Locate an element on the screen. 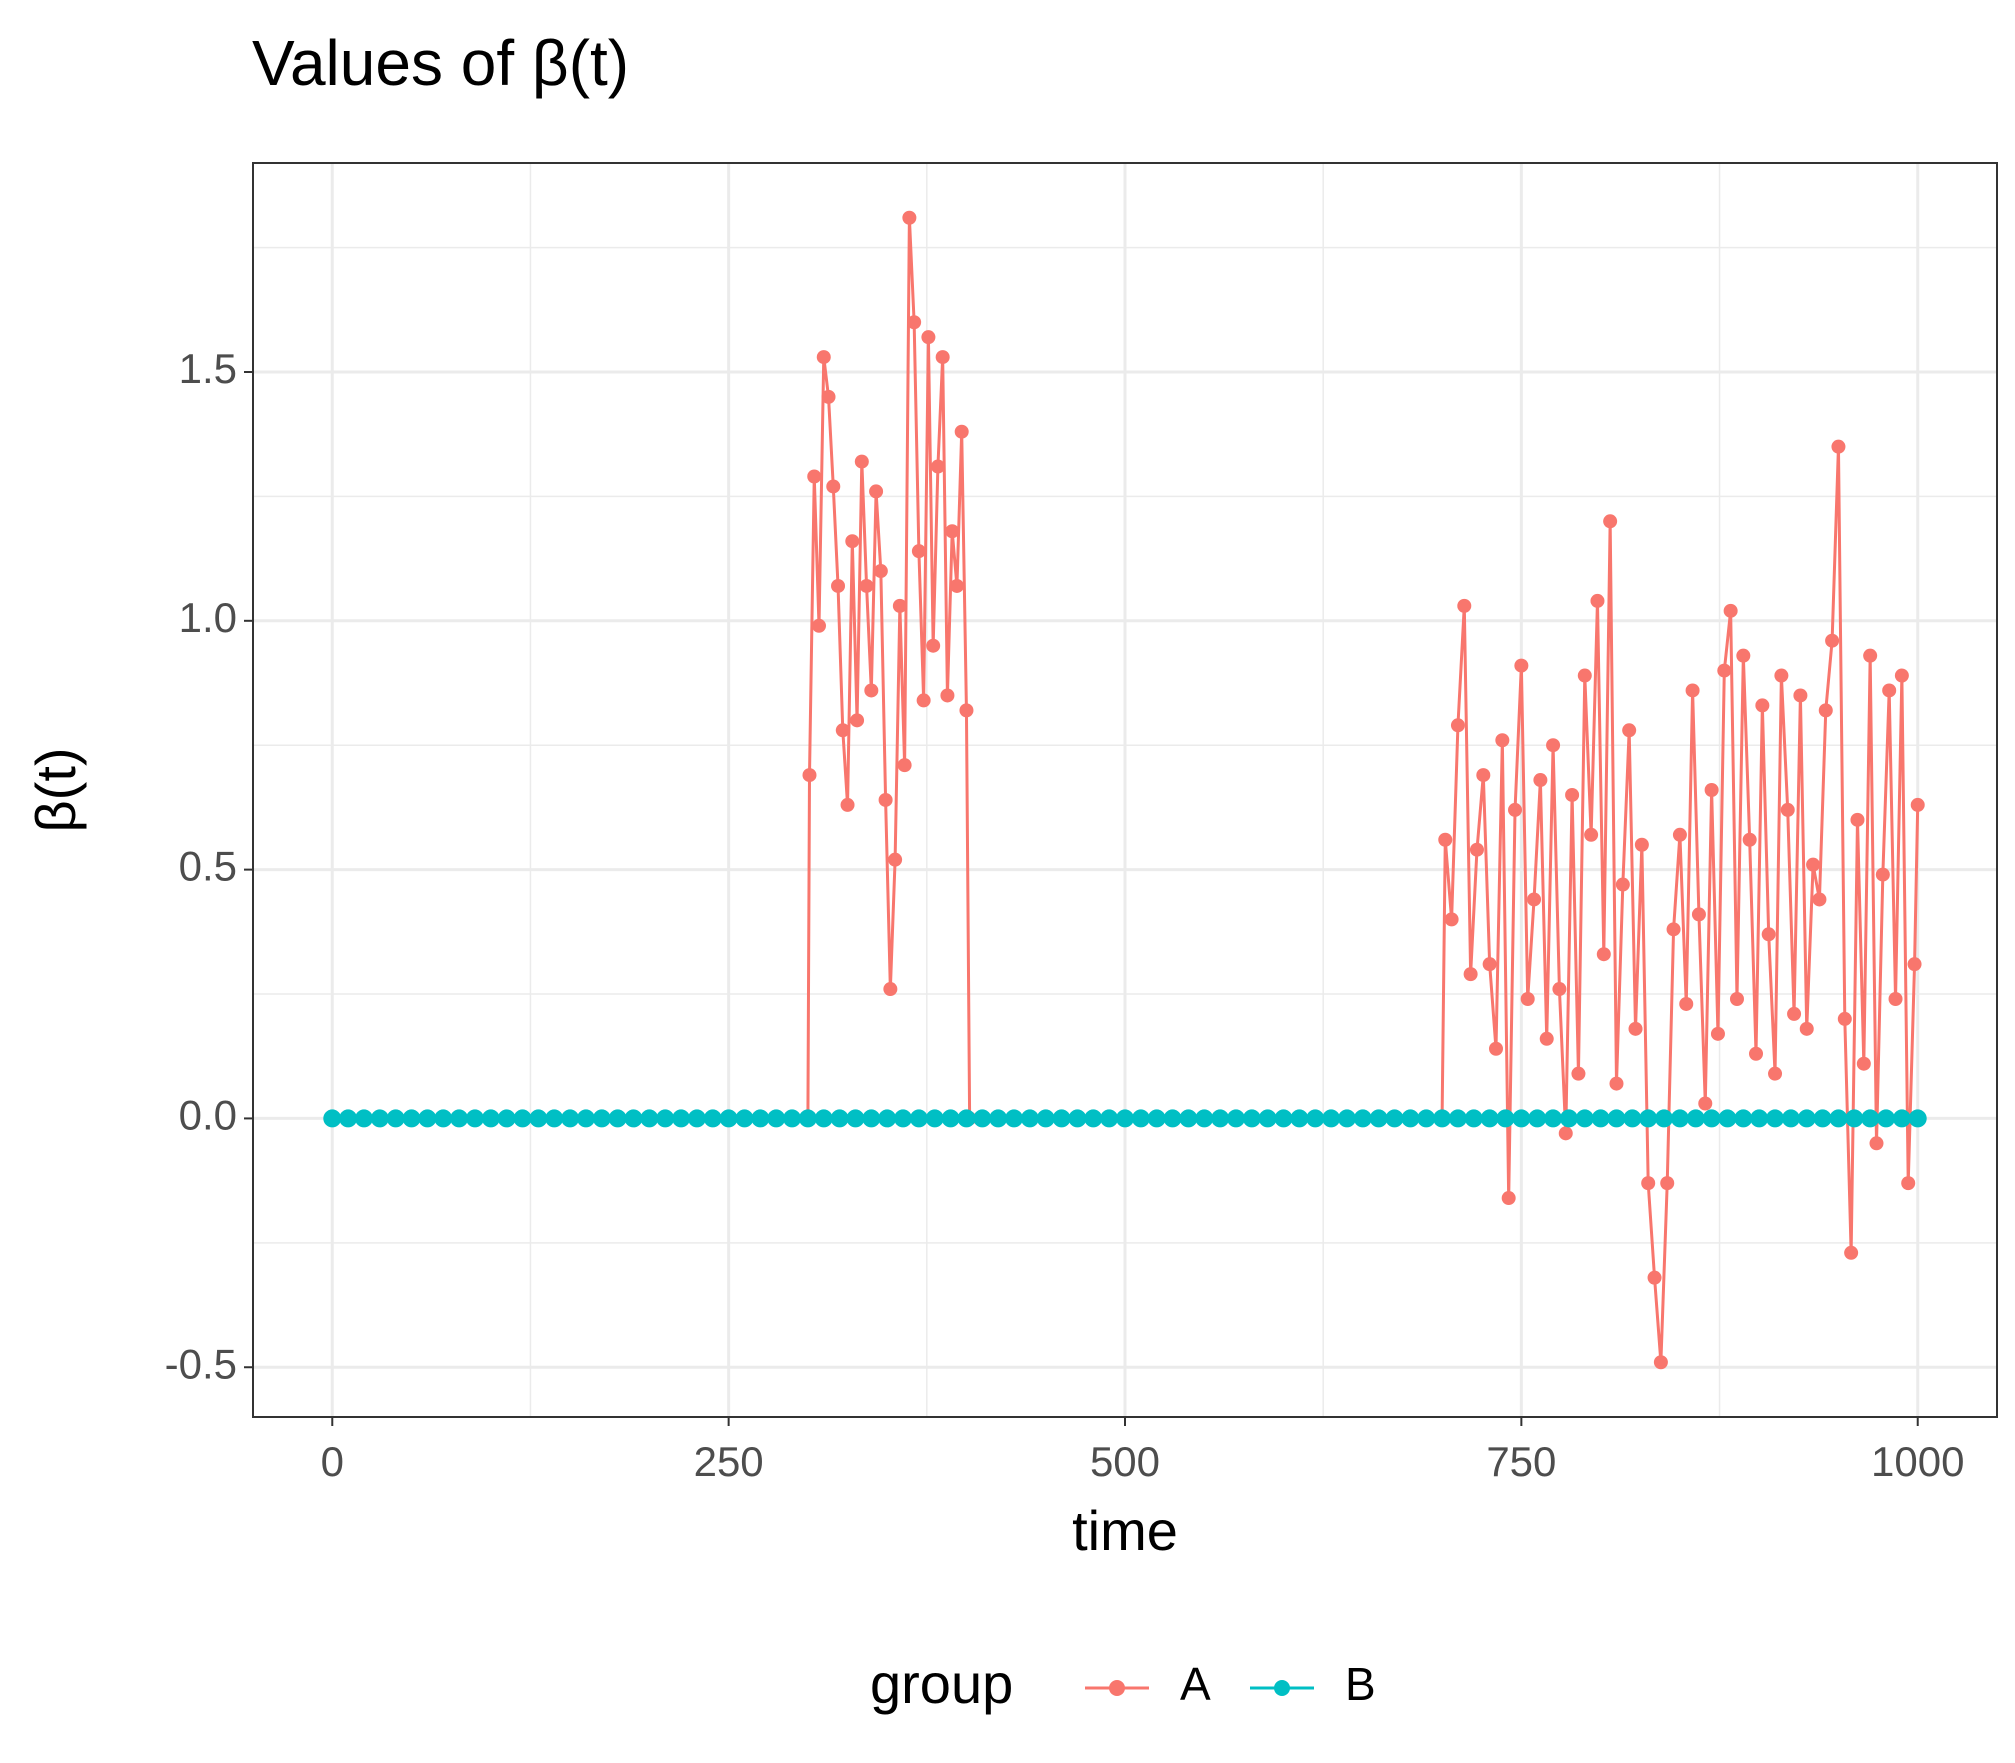 This screenshot has width=2015, height=1763. x-tick-label: 0 is located at coordinates (332, 1461).